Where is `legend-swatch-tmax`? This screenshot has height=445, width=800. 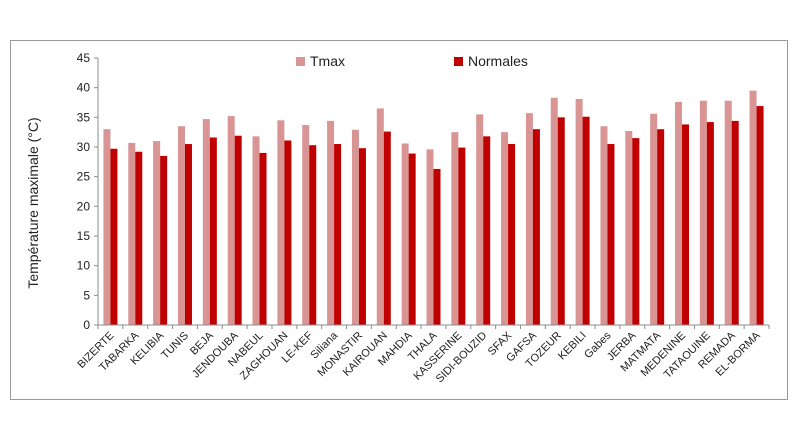 legend-swatch-tmax is located at coordinates (300, 61).